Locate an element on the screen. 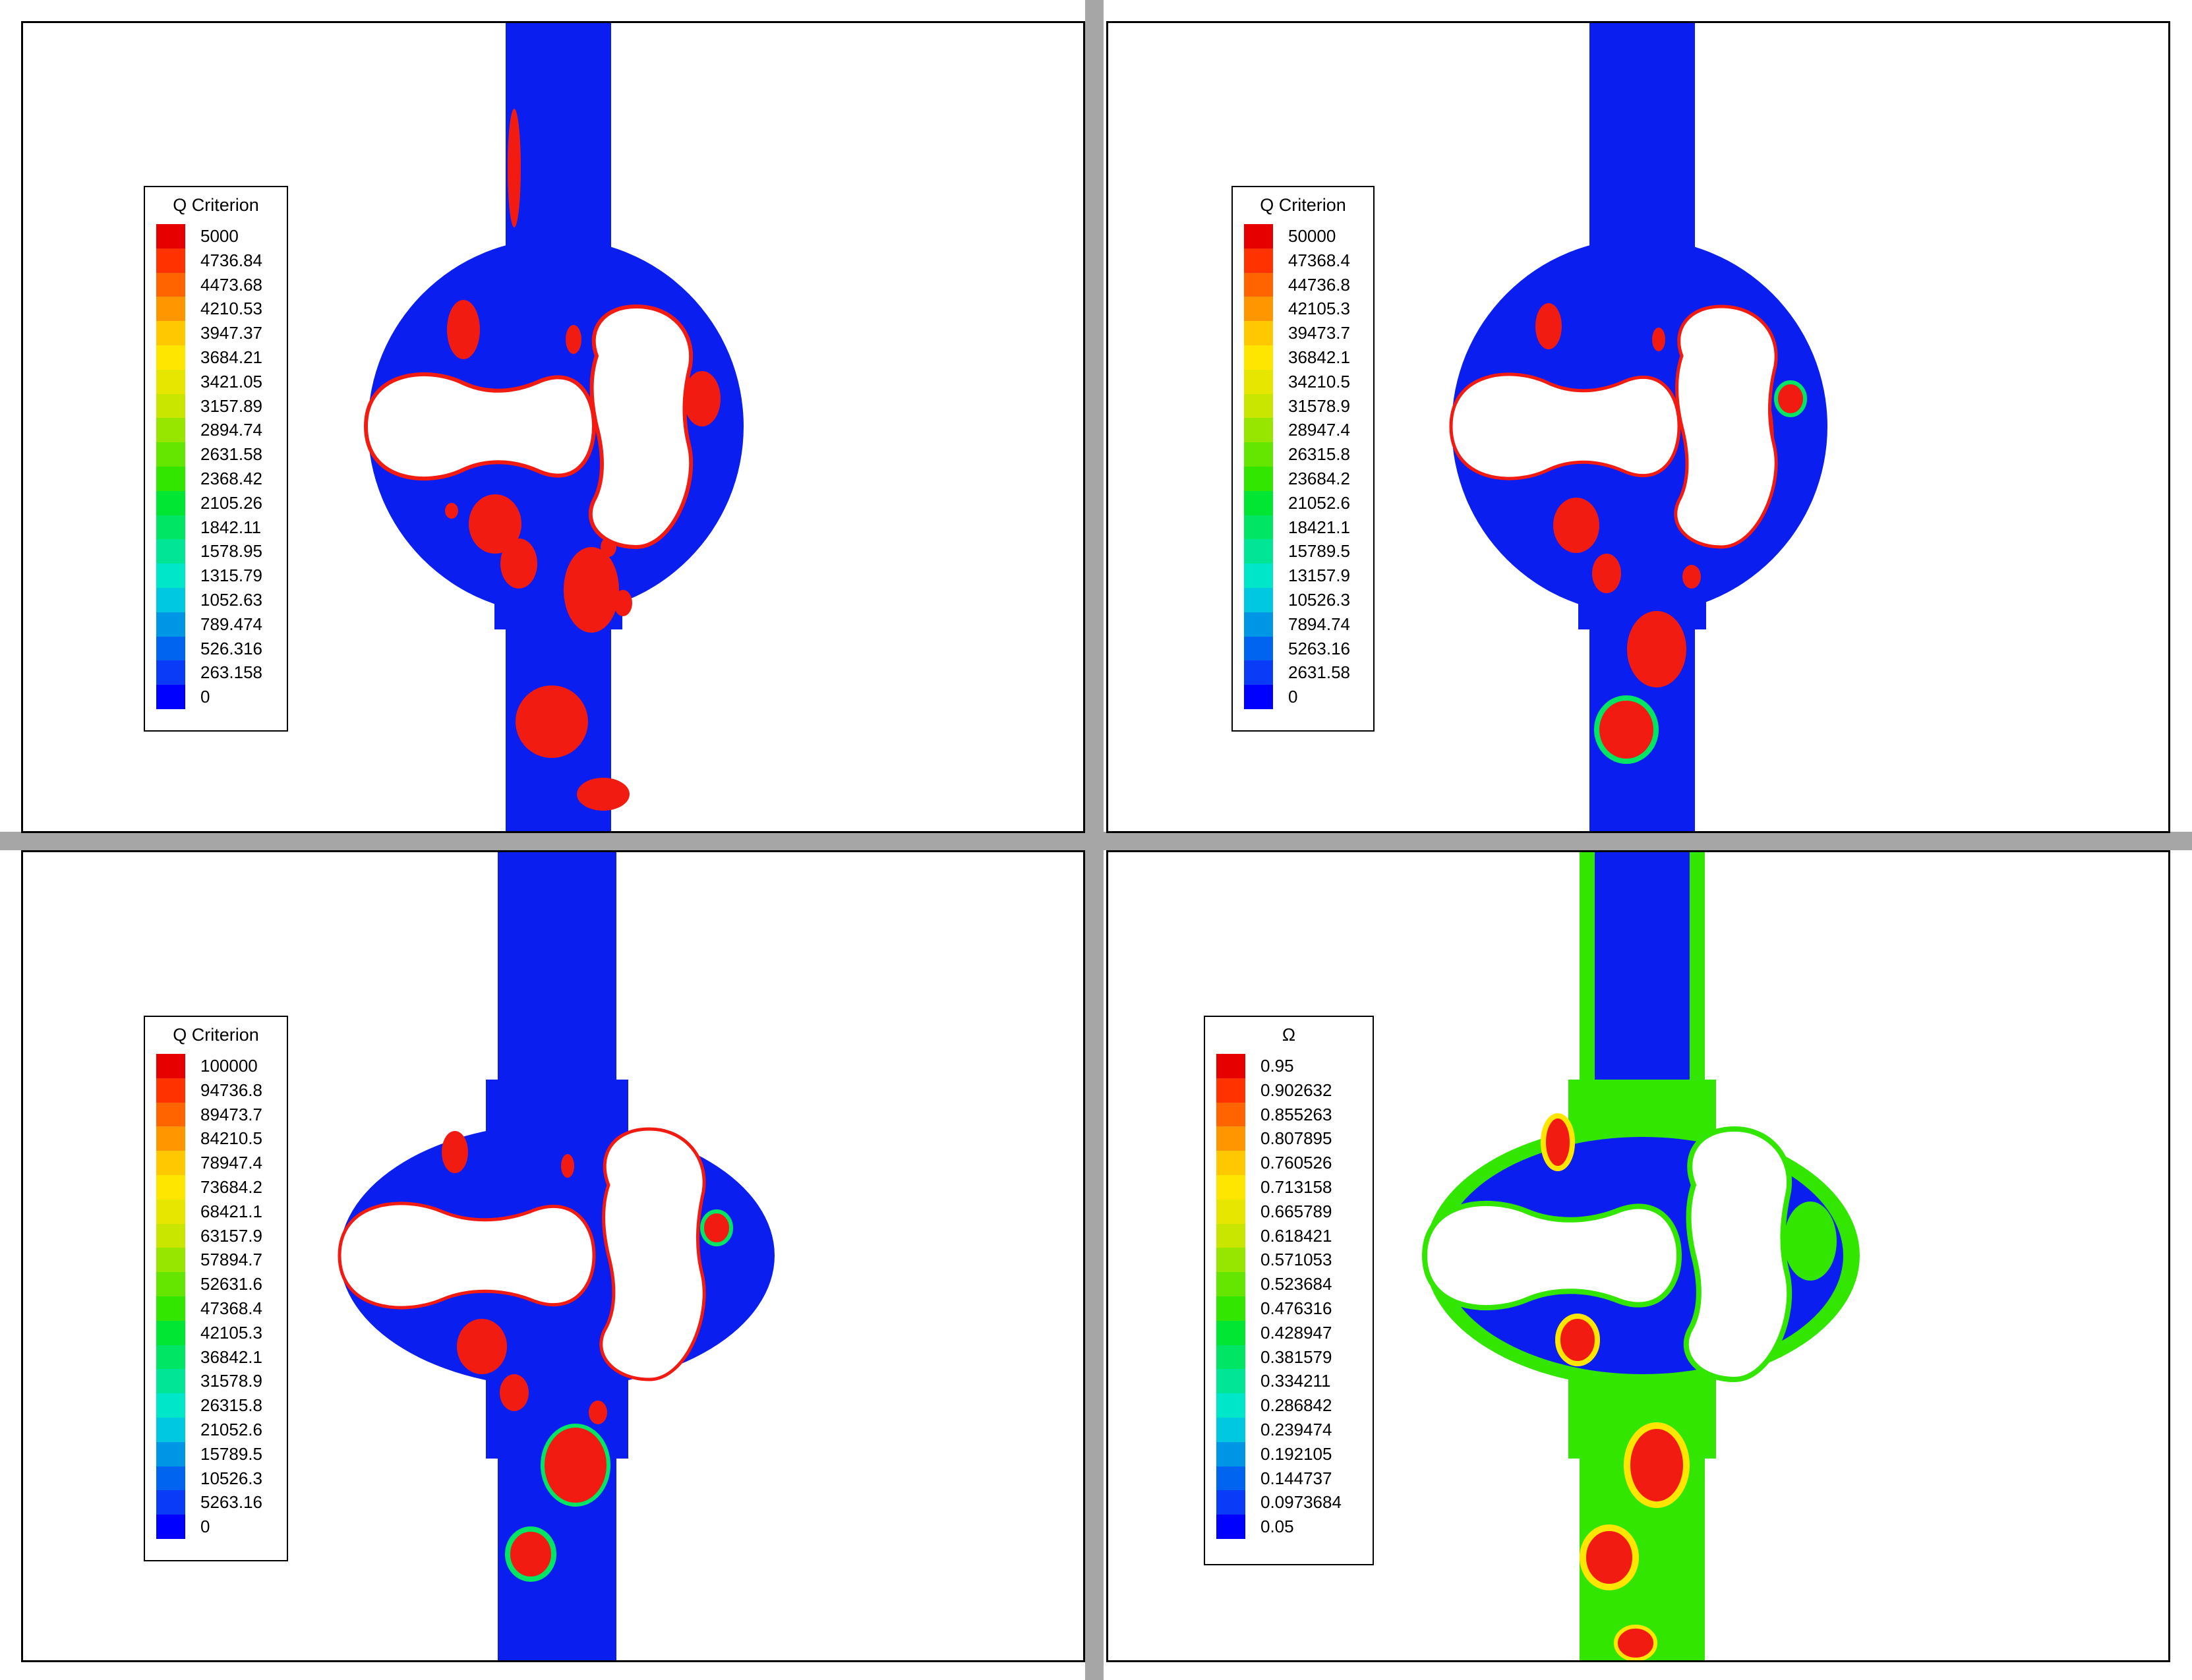 Image resolution: width=2192 pixels, height=1680 pixels. legend-title: Ω is located at coordinates (1289, 1035).